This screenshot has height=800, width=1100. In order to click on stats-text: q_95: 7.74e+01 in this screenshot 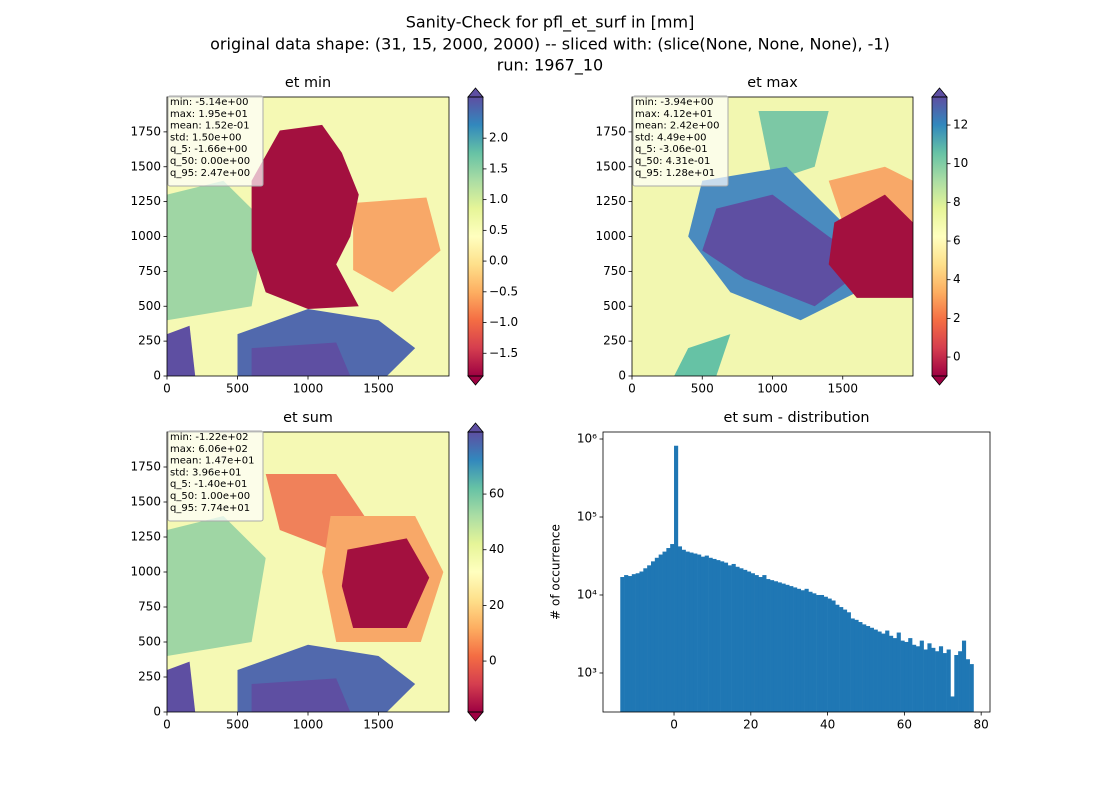, I will do `click(210, 508)`.